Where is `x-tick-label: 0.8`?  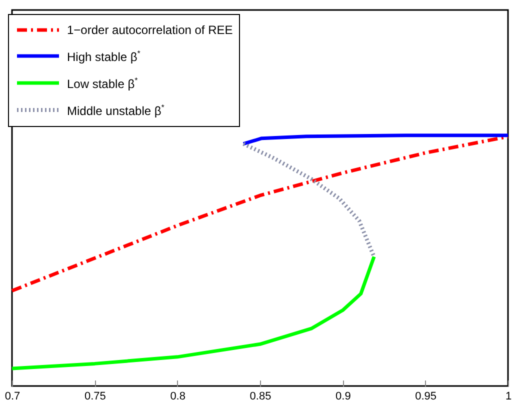
x-tick-label: 0.8 is located at coordinates (178, 396).